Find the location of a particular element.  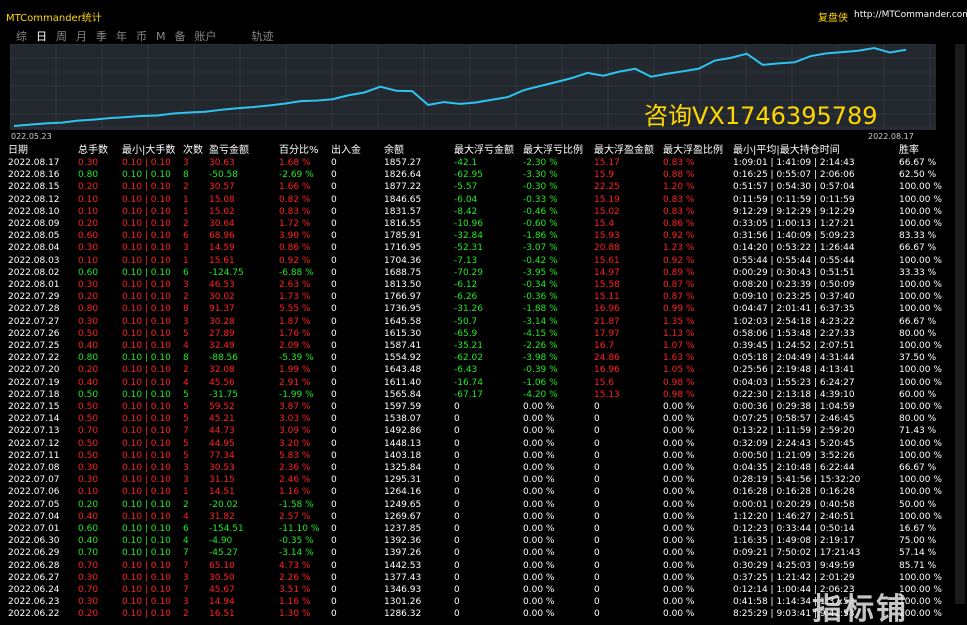

table-cell: 60.00 % is located at coordinates (917, 395).